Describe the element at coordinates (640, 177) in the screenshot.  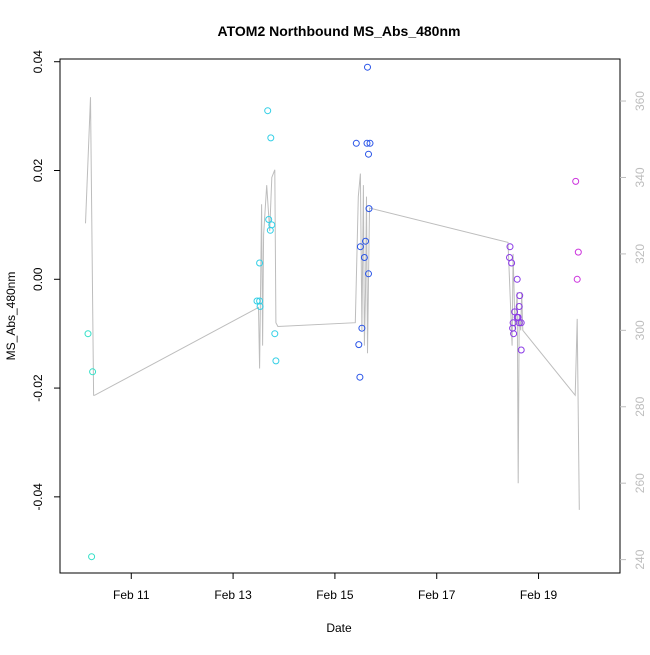
I see `secondary-y-tick-label: 340` at that location.